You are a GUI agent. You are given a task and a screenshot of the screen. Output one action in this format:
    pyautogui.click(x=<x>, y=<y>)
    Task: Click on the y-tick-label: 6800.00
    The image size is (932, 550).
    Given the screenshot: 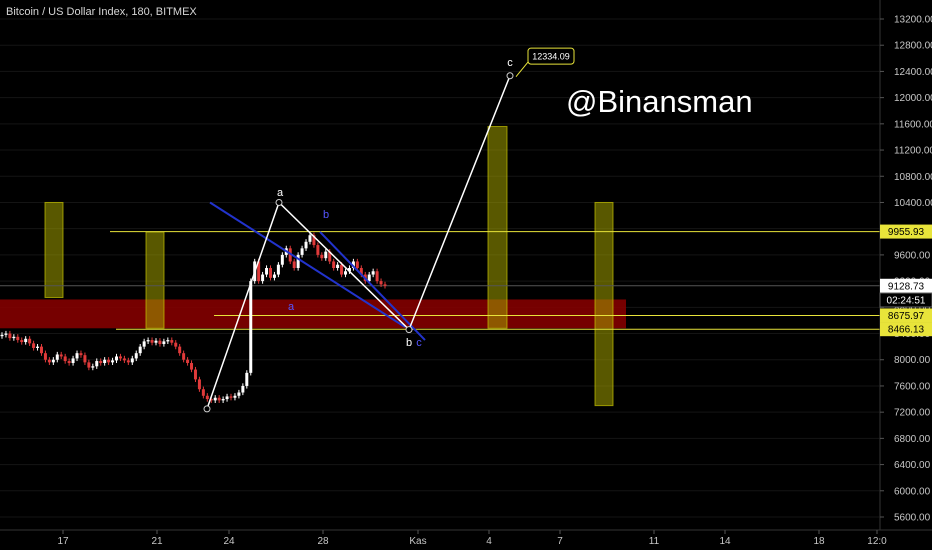 What is the action you would take?
    pyautogui.click(x=912, y=439)
    